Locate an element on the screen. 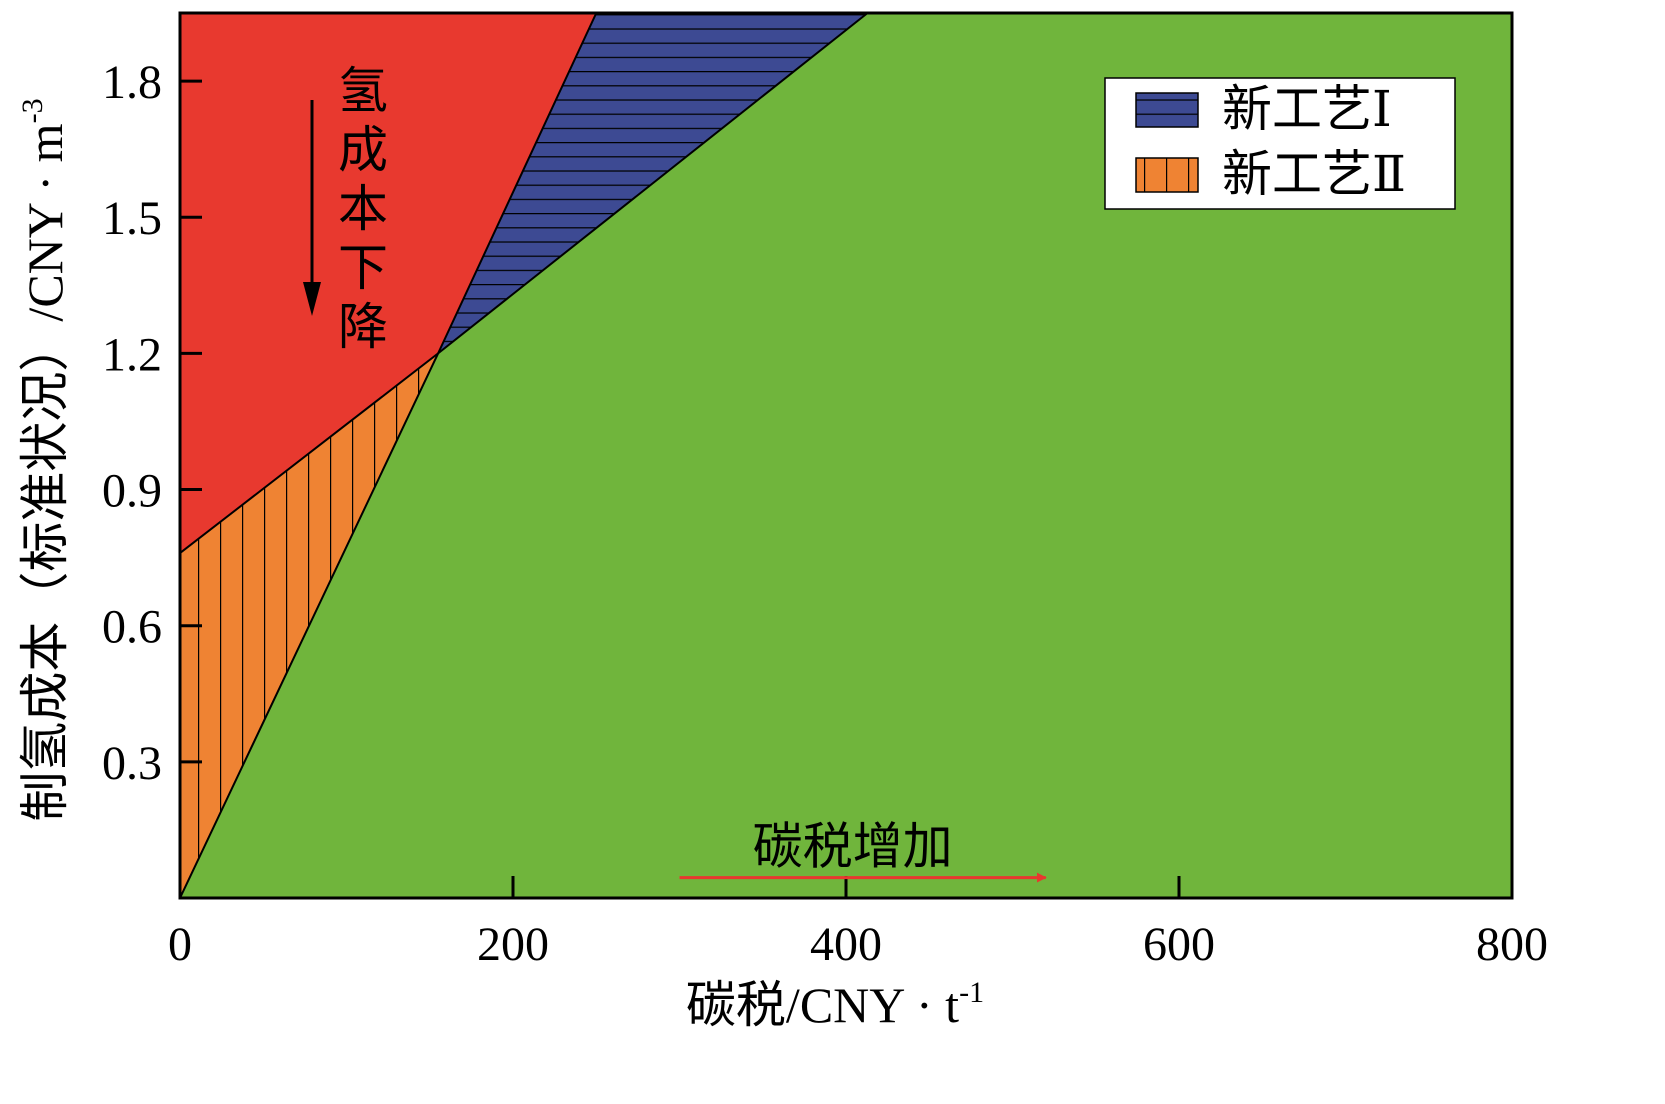 The image size is (1665, 1104). region-red-region is located at coordinates (388, 283).